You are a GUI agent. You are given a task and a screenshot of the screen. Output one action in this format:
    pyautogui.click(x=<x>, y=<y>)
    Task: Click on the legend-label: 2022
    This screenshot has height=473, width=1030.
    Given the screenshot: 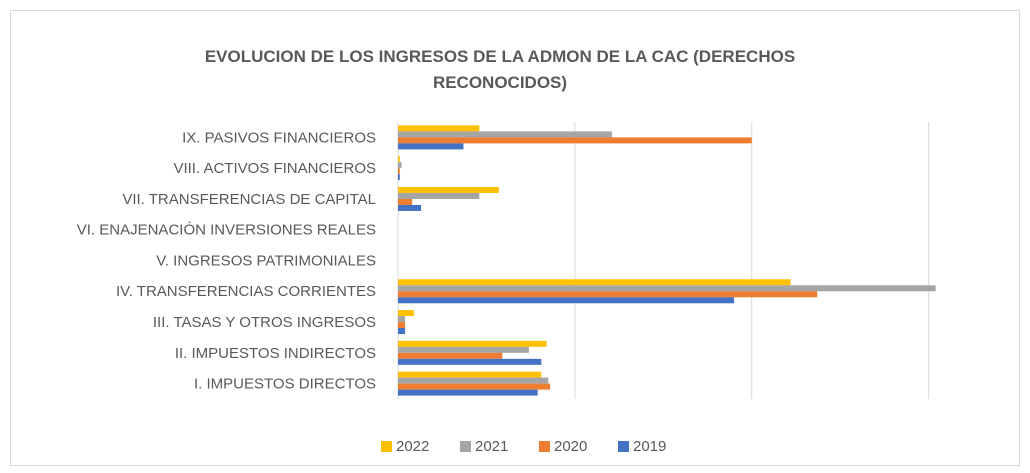 What is the action you would take?
    pyautogui.click(x=412, y=446)
    